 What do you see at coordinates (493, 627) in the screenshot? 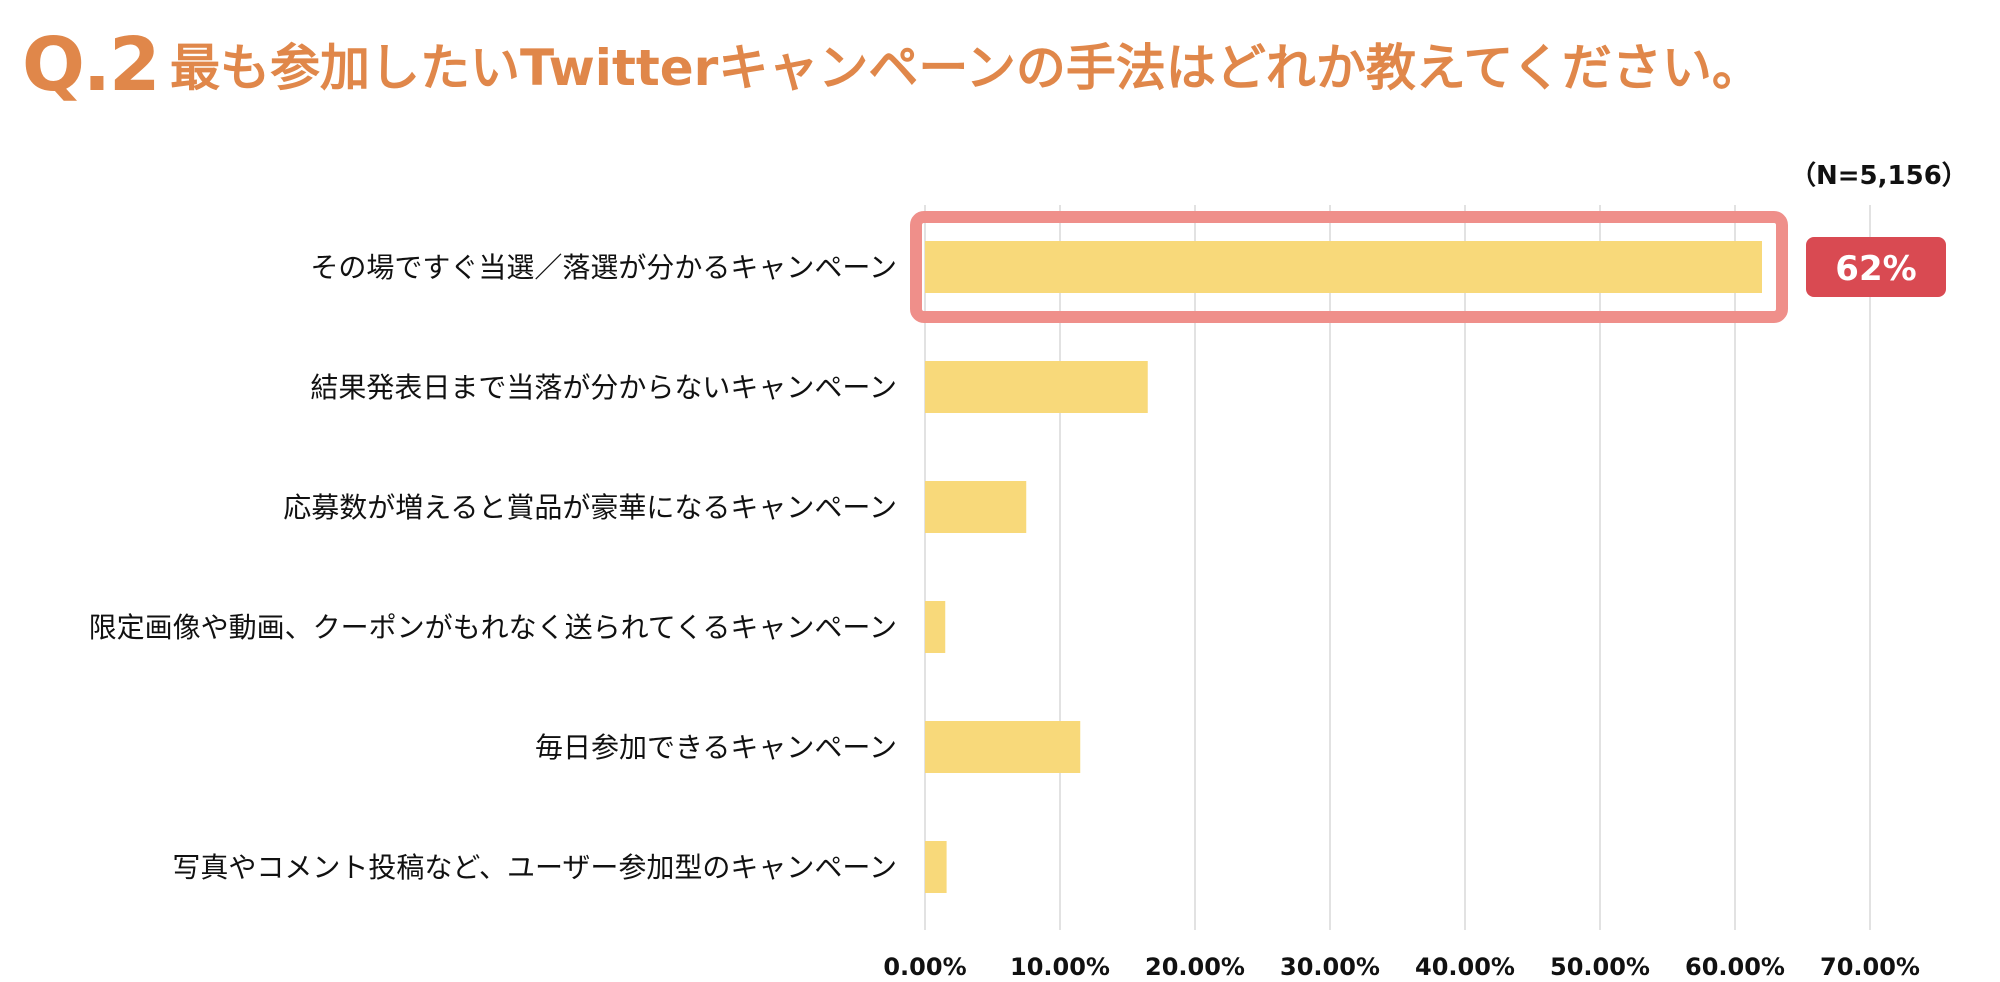
I see `category-label: 限定画像や動画、クーポンがもれなく送られてくるキャンペーン` at bounding box center [493, 627].